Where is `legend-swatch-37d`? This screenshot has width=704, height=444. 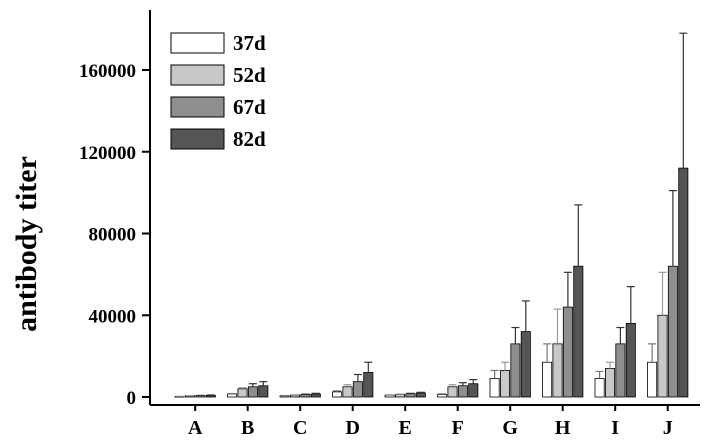
legend-swatch-37d is located at coordinates (197, 43).